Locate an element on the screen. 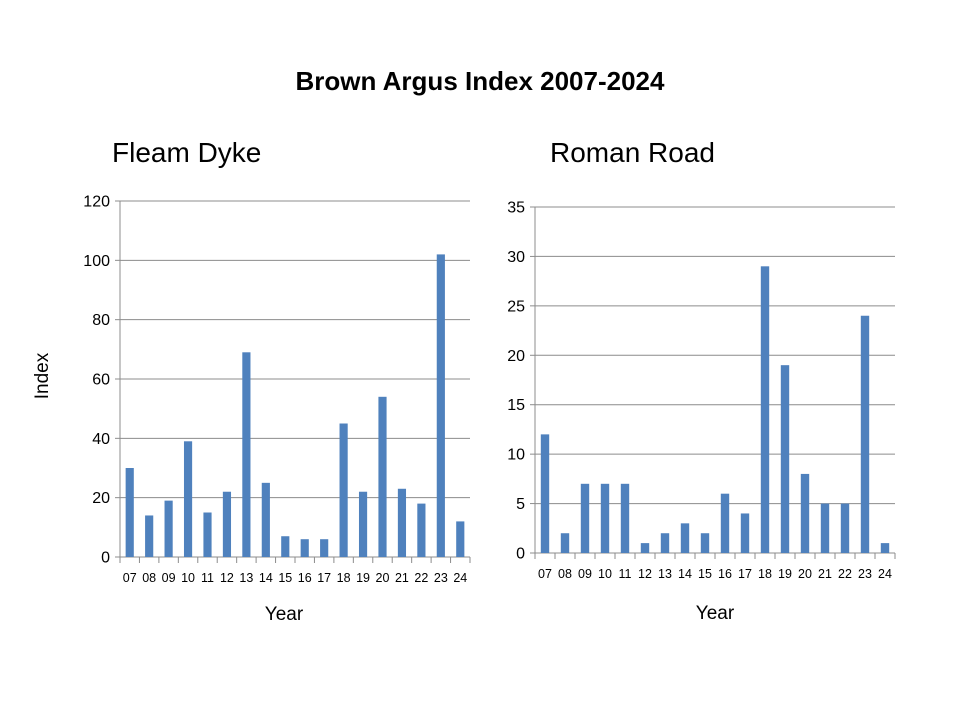 The height and width of the screenshot is (720, 960). roman-x-tick-label: 09 is located at coordinates (585, 574).